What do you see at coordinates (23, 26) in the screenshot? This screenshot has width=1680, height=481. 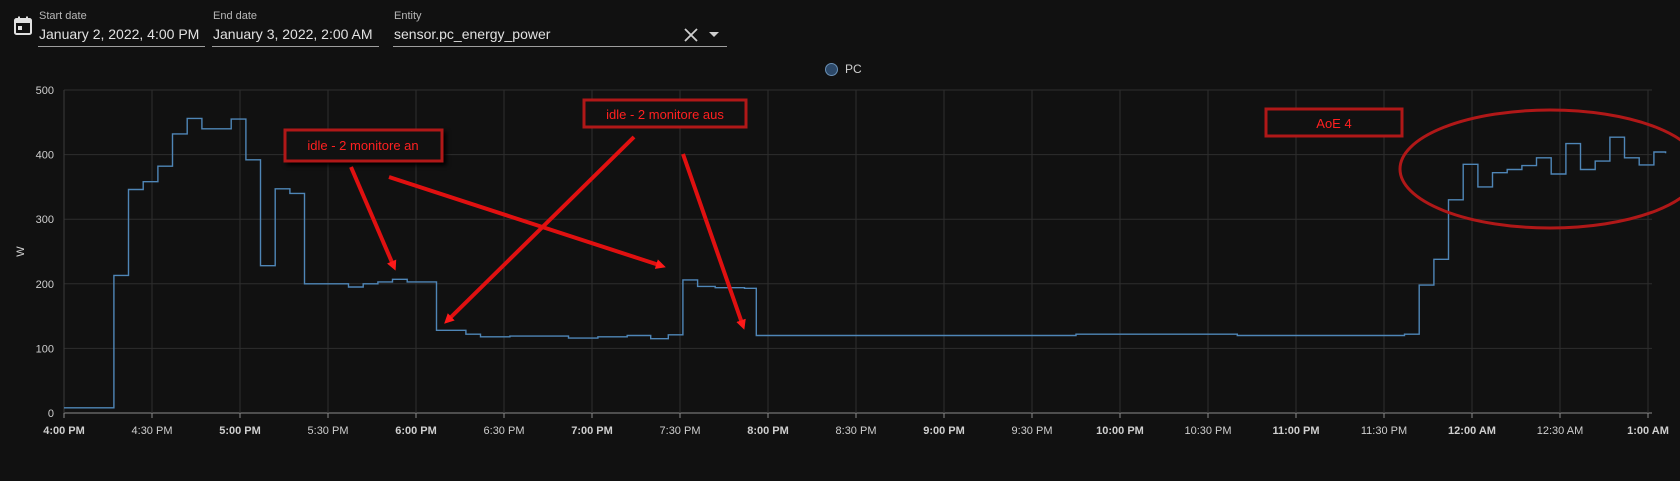 I see `calendar-icon` at bounding box center [23, 26].